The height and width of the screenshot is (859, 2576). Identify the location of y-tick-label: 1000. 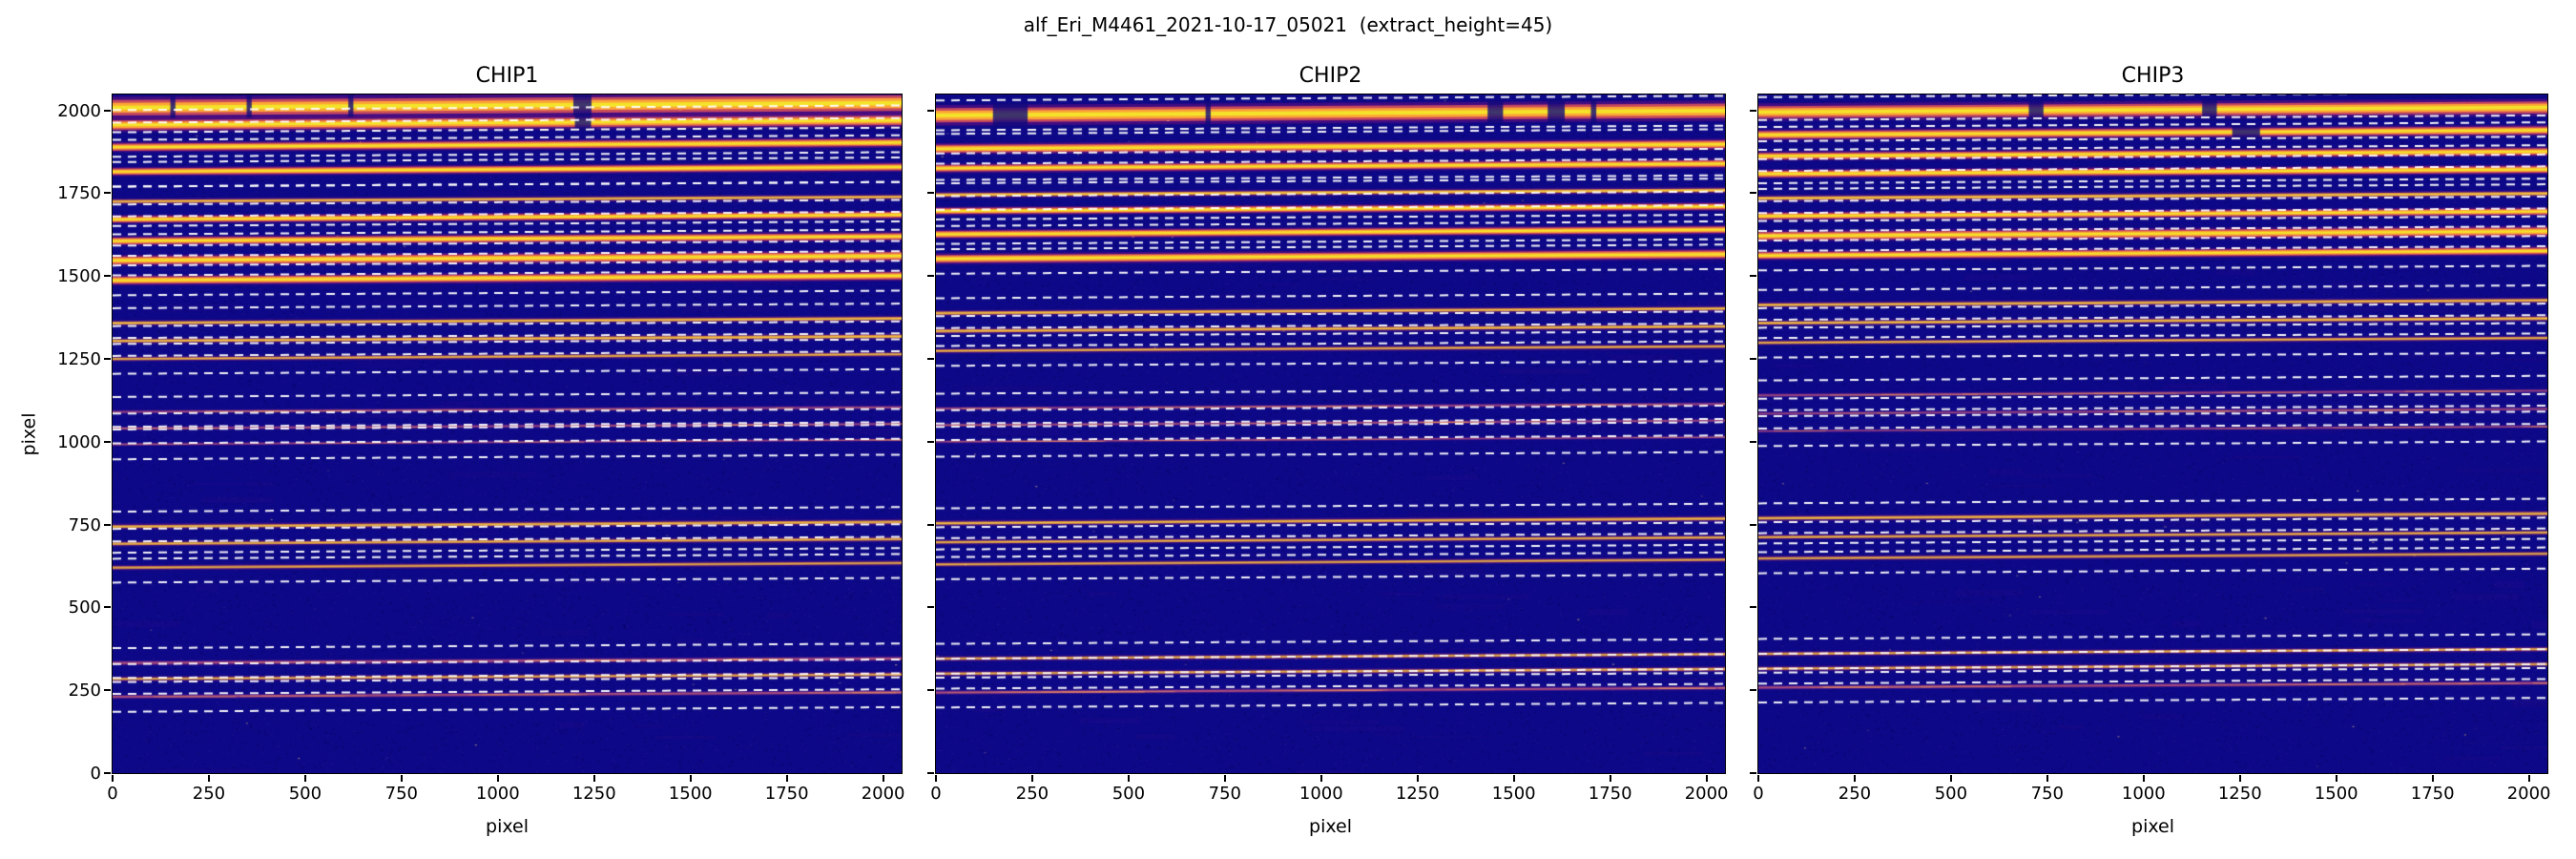
(79, 441).